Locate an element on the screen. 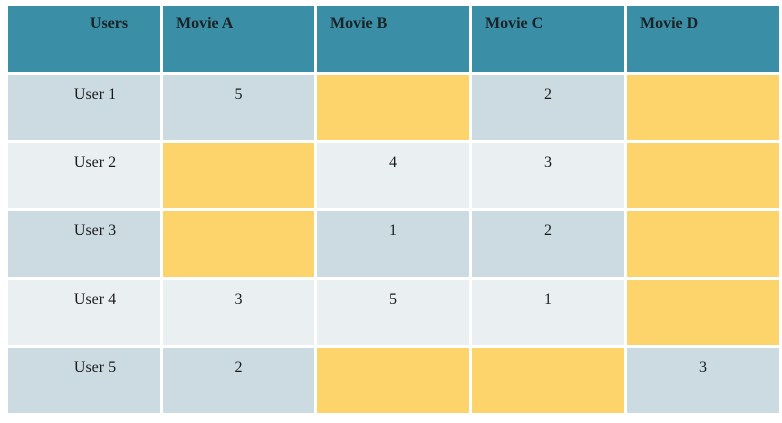  header-movie-d: Movie D is located at coordinates (703, 39).